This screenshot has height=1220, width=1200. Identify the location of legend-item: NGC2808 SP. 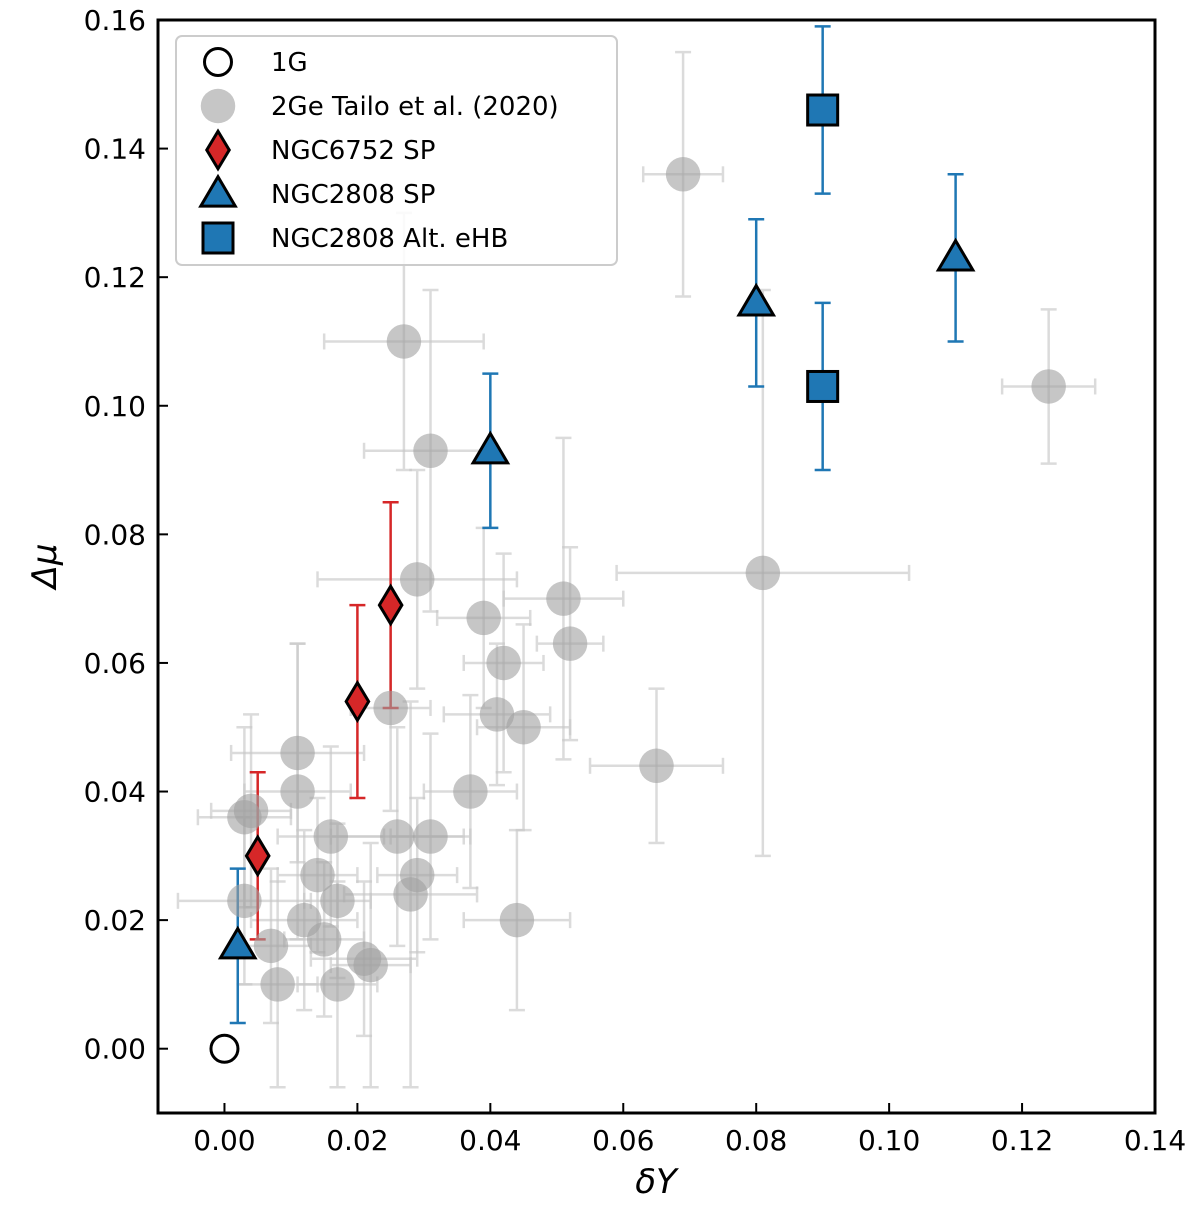
(316, 191).